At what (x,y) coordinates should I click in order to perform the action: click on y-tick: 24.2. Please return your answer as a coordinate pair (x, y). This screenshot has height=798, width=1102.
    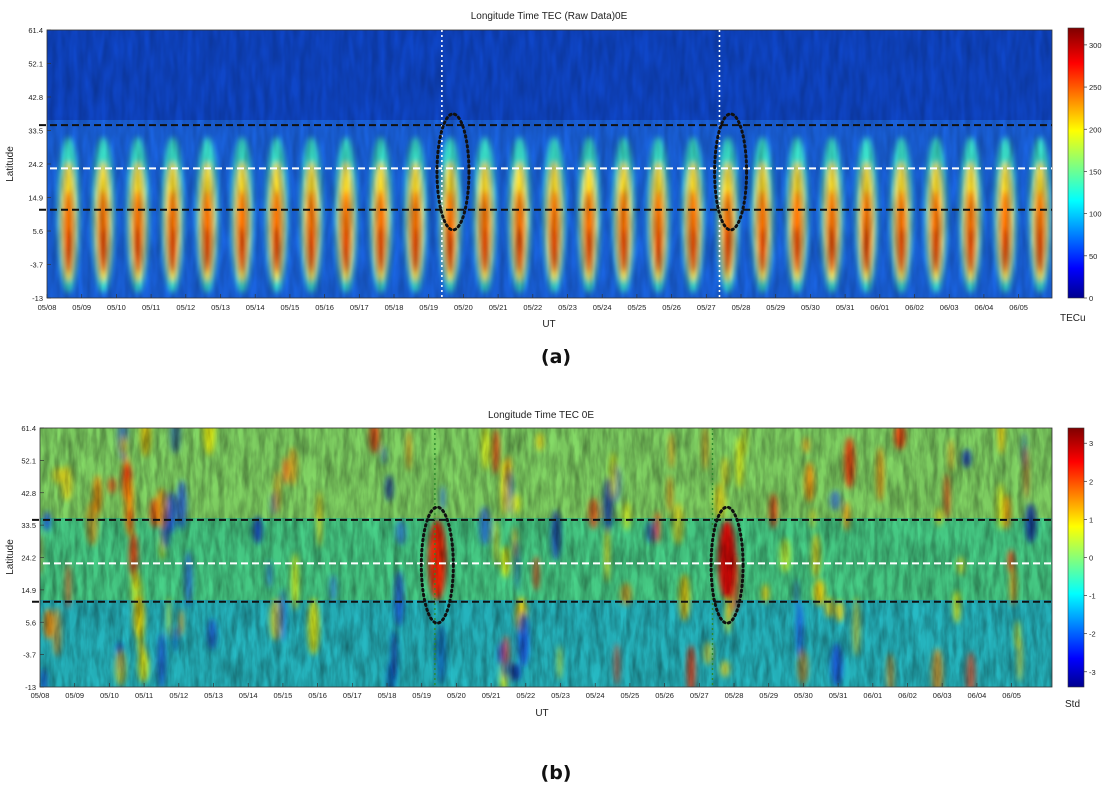
    Looking at the image, I should click on (39, 164).